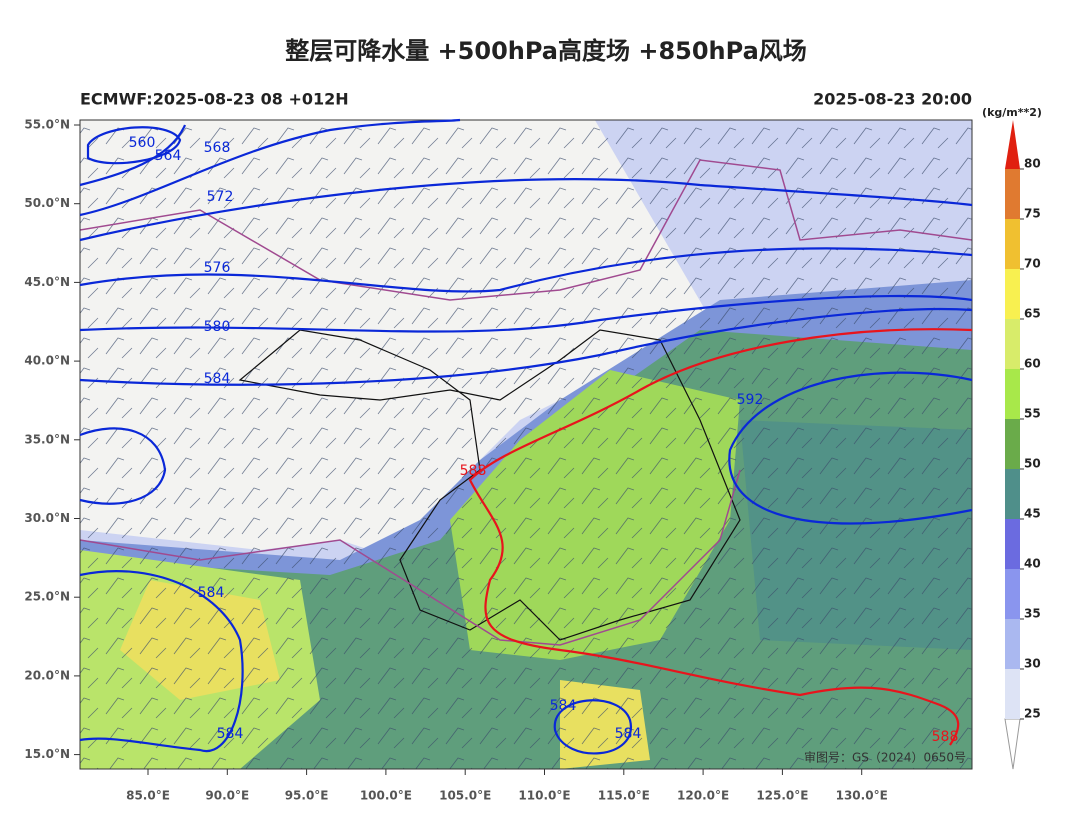  I want to click on colorbar-unit: (kg/m**2), so click(1012, 112).